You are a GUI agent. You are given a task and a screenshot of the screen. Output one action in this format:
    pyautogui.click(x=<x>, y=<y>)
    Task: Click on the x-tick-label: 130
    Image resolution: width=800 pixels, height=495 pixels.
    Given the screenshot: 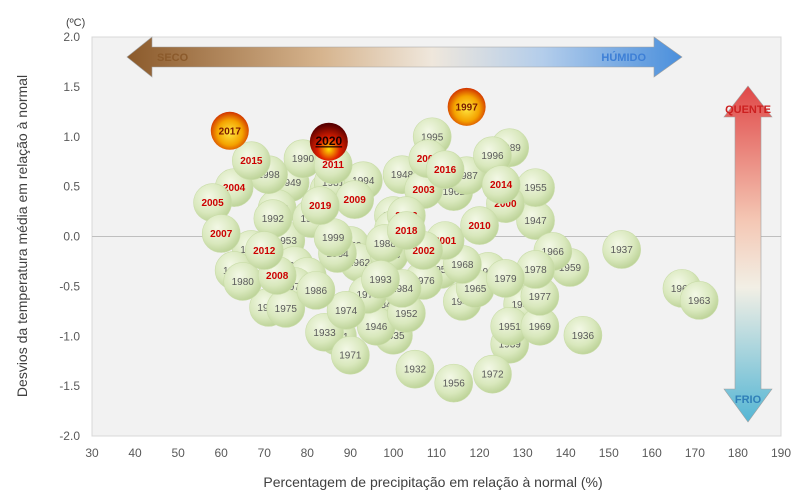 What is the action you would take?
    pyautogui.click(x=523, y=453)
    